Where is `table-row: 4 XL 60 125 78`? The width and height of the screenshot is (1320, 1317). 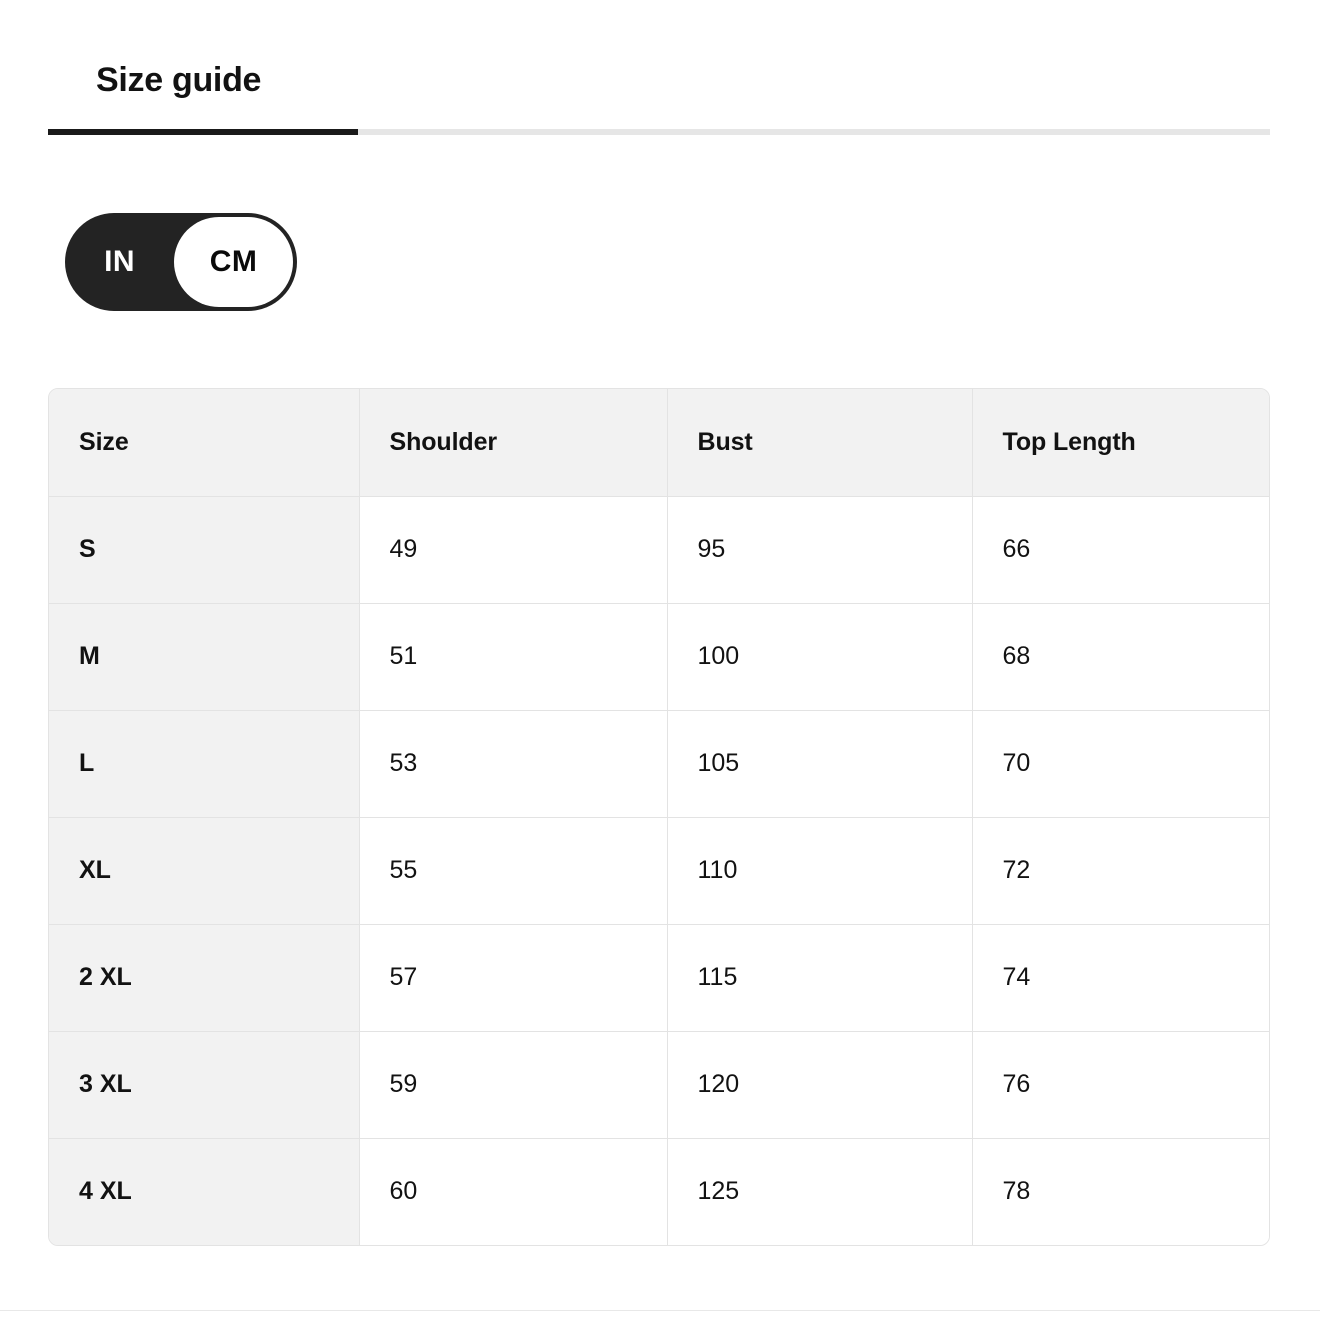
table-row: 4 XL 60 125 78 is located at coordinates (659, 1191).